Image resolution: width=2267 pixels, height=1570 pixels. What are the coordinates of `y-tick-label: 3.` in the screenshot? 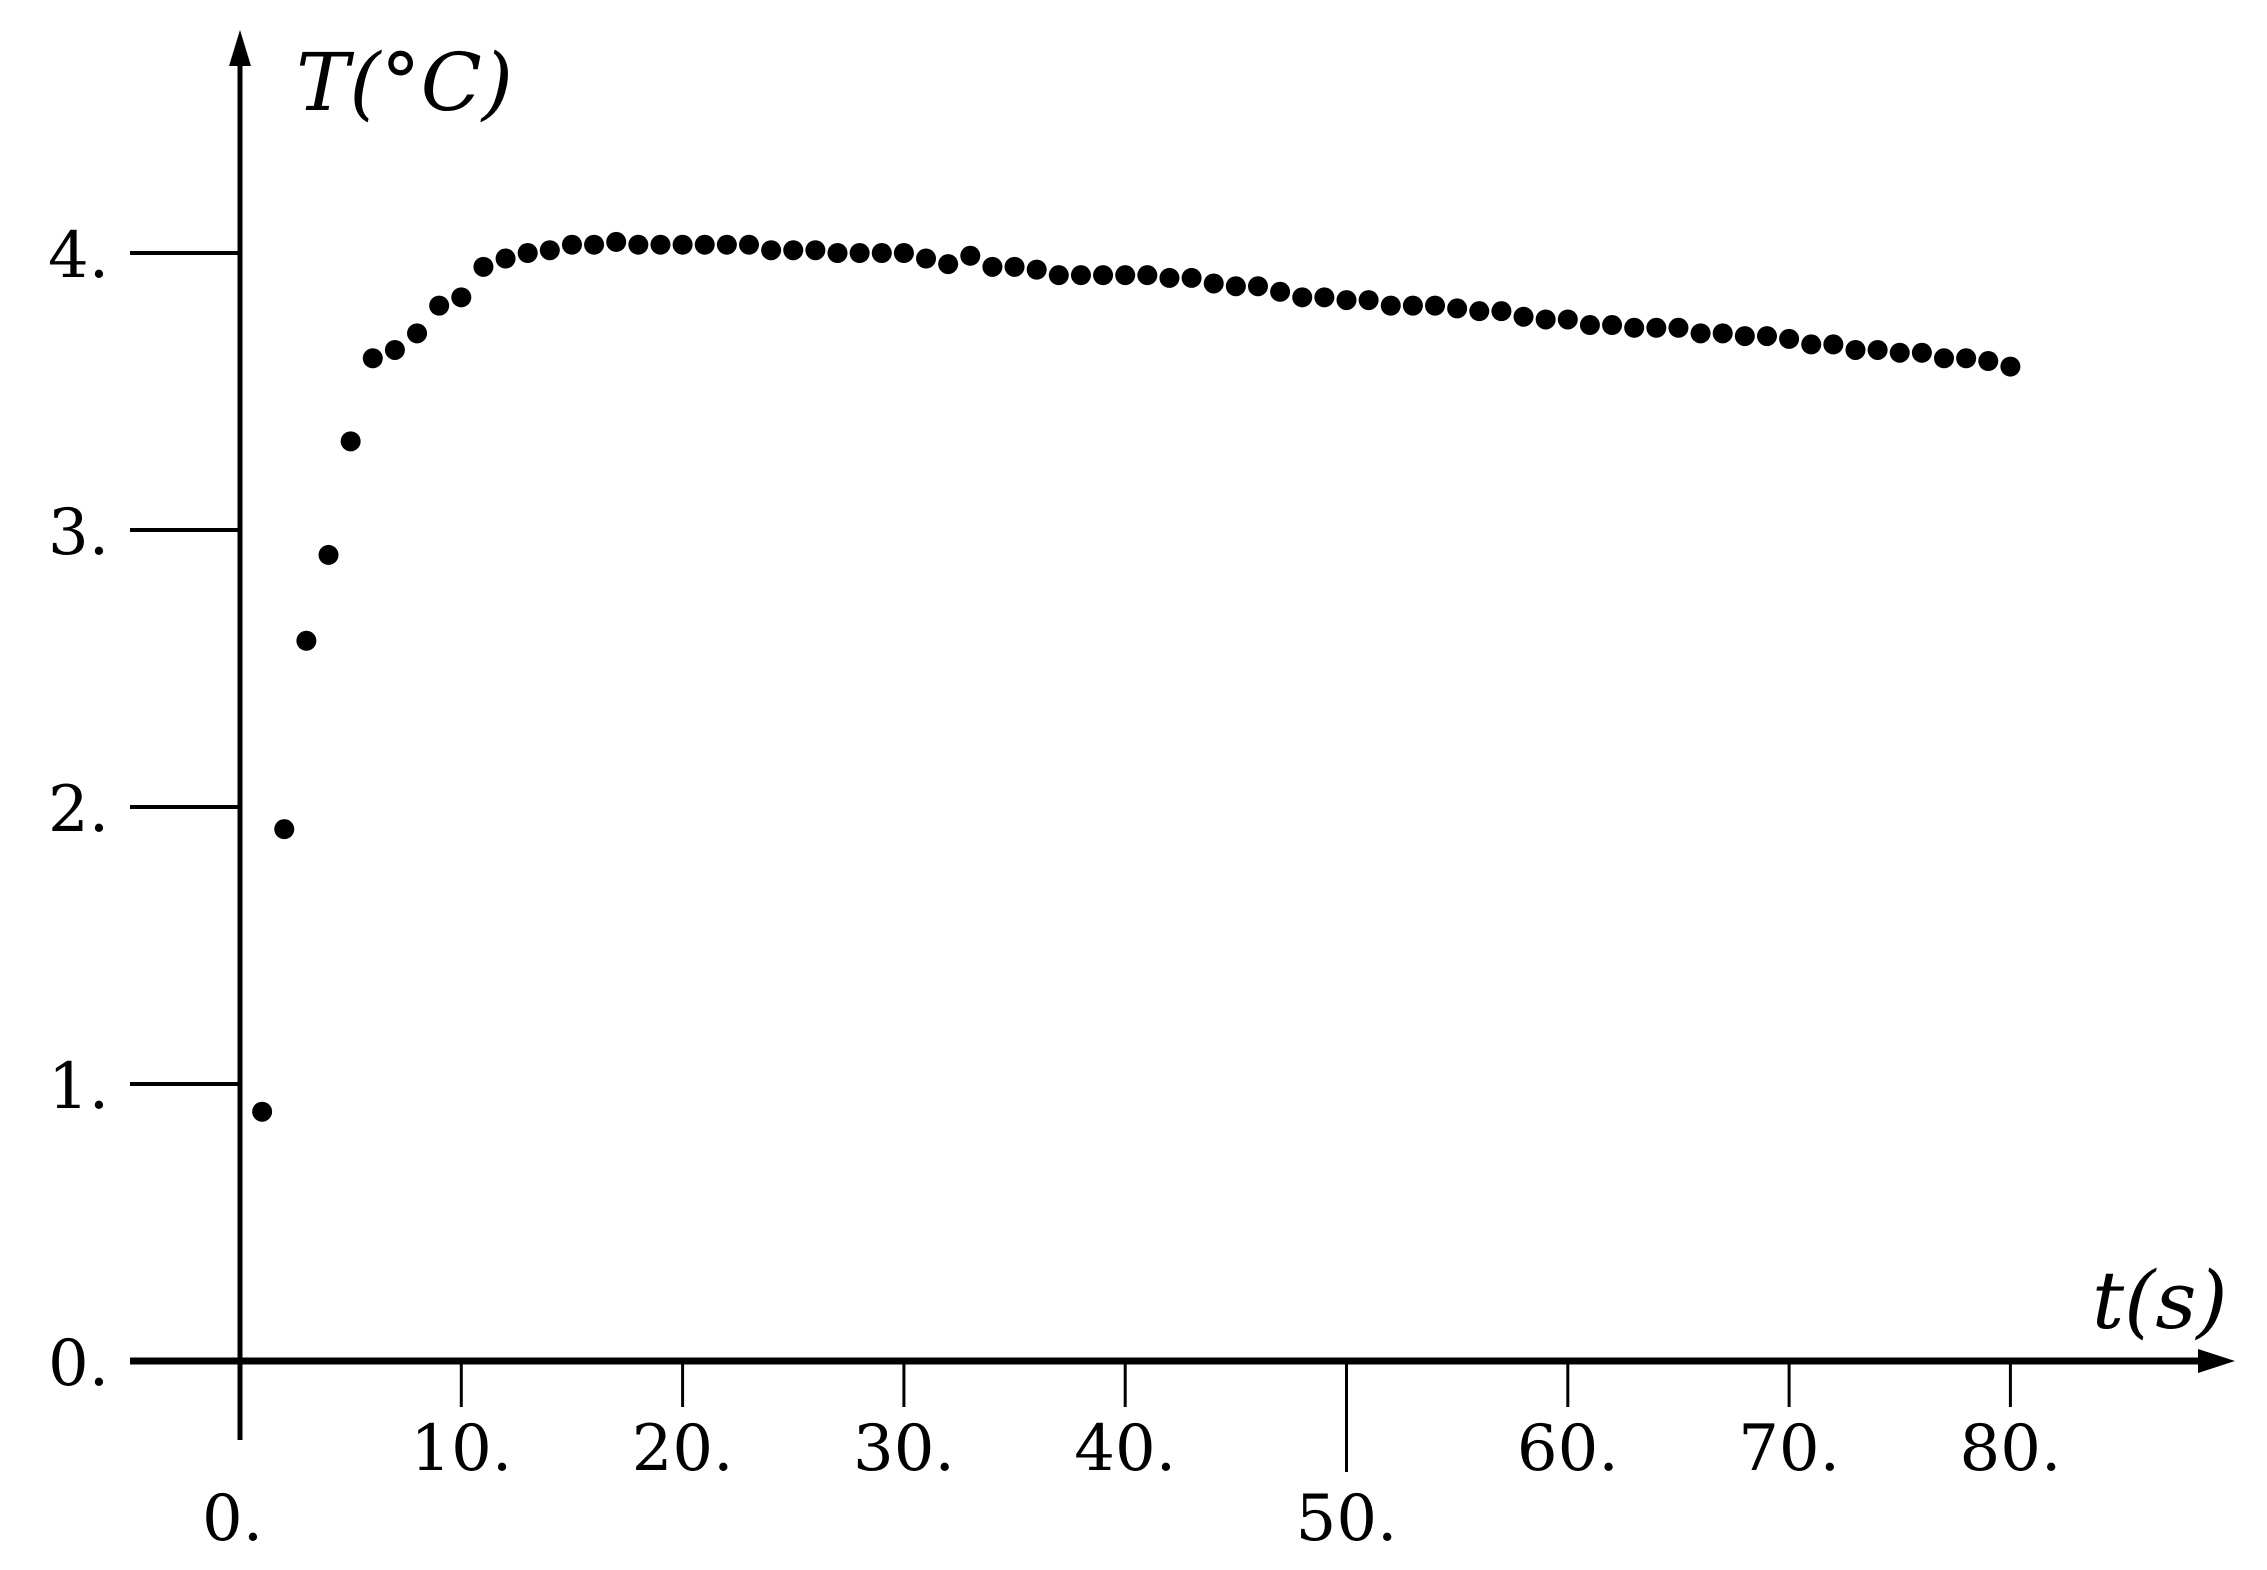 It's located at (78, 533).